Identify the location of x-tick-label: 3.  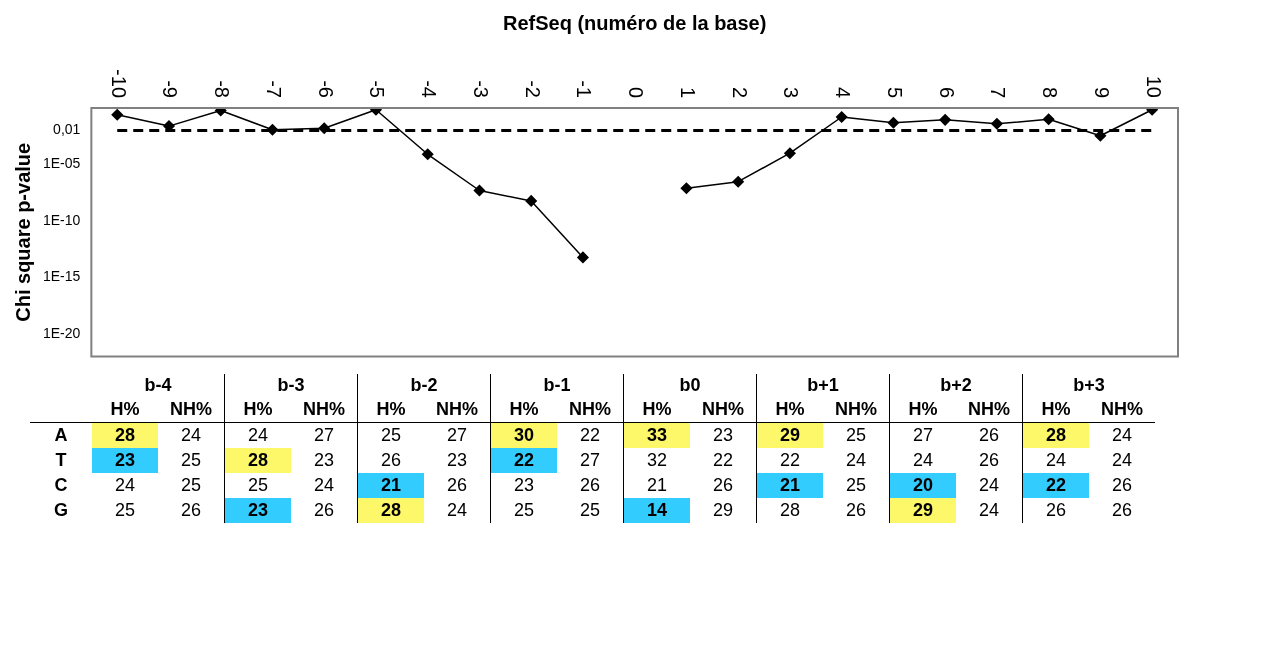
(791, 92).